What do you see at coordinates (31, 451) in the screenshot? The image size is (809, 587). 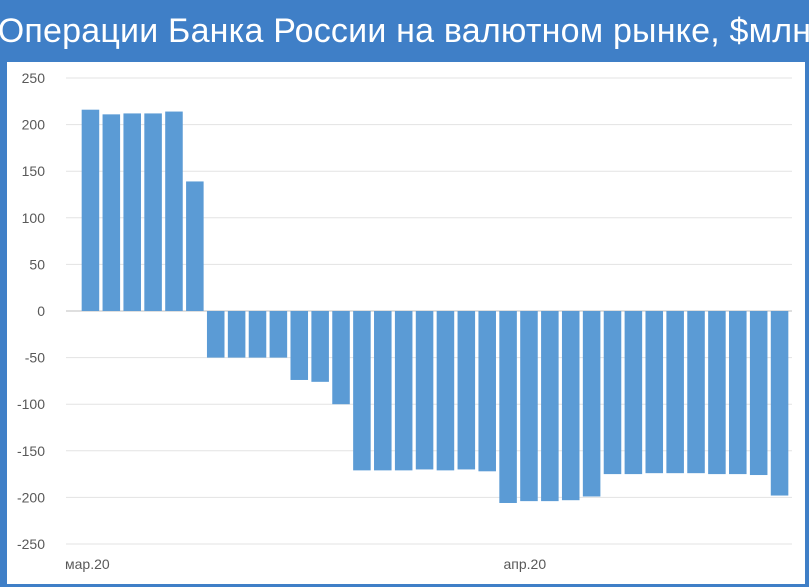 I see `y-tick-label: -150` at bounding box center [31, 451].